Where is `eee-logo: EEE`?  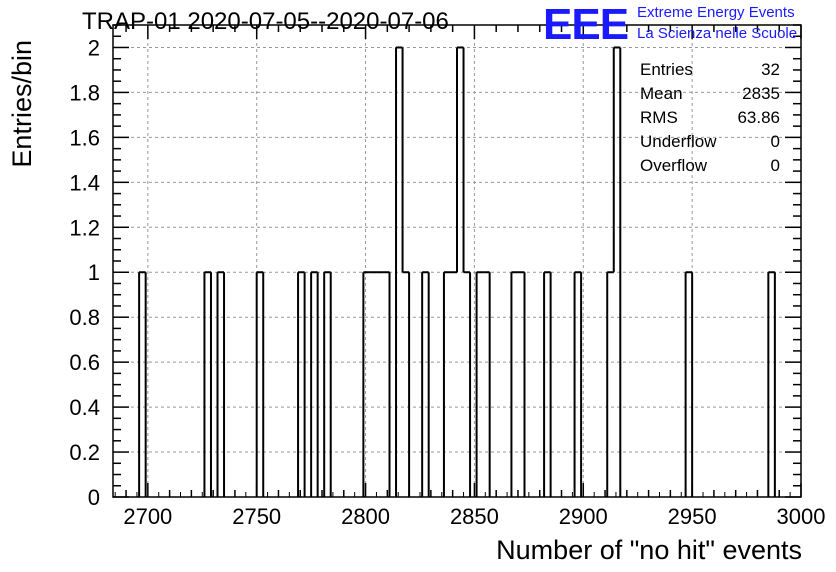
eee-logo: EEE is located at coordinates (586, 24).